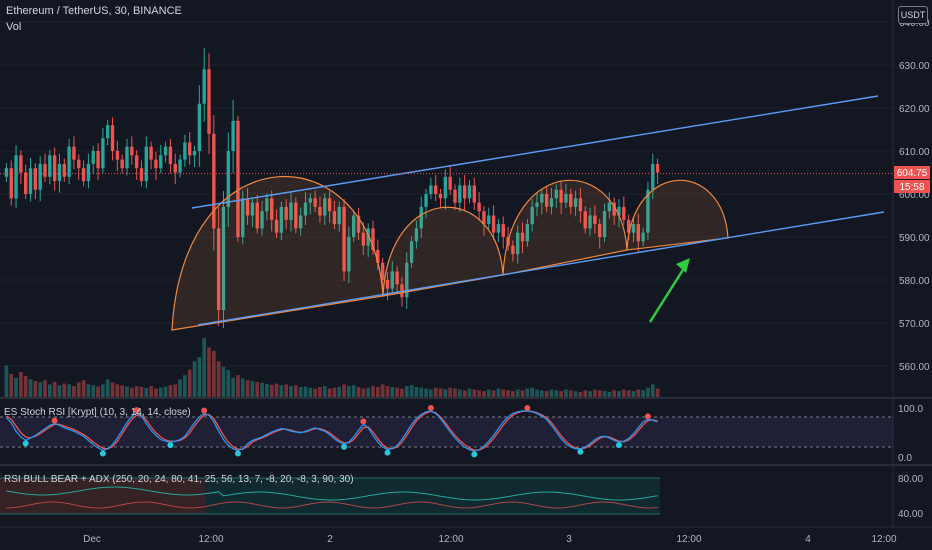 The width and height of the screenshot is (932, 550). Describe the element at coordinates (94, 11) in the screenshot. I see `symbol-title: Ethereum / TetherUS, 30, BINANCE` at that location.